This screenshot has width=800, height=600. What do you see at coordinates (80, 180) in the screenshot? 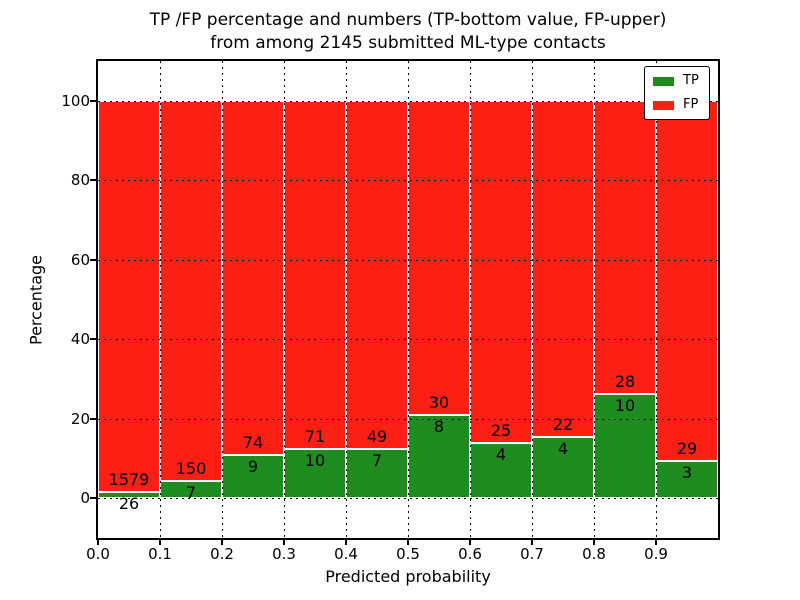
I see `y-tick-label: 80` at bounding box center [80, 180].